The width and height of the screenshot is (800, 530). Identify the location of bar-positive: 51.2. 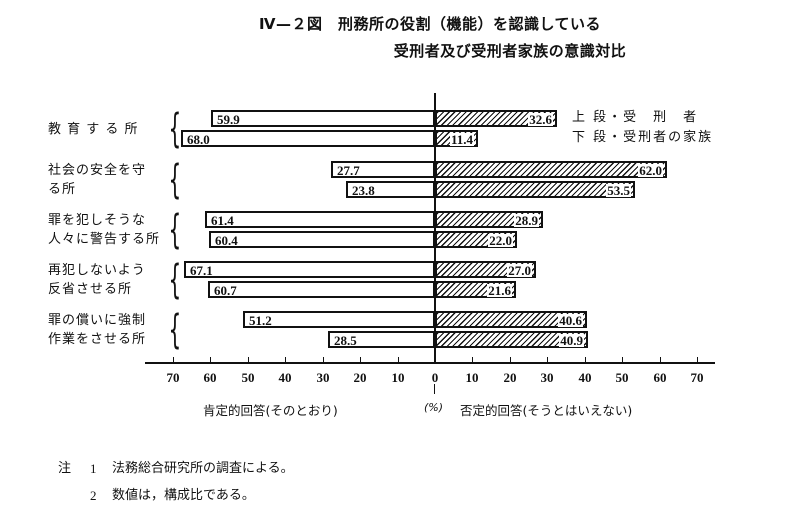
(339, 319).